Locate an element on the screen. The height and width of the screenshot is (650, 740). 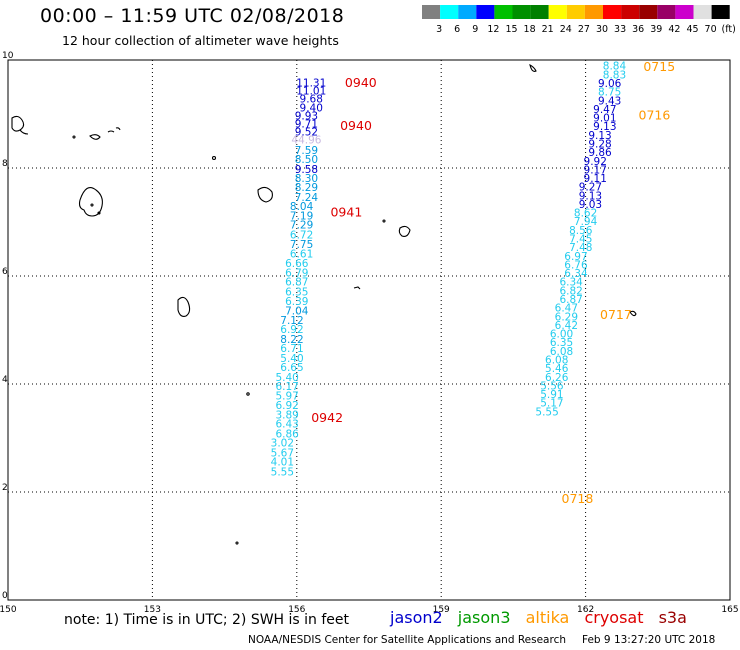
wave-height-value: 5.97 is located at coordinates (286, 397).